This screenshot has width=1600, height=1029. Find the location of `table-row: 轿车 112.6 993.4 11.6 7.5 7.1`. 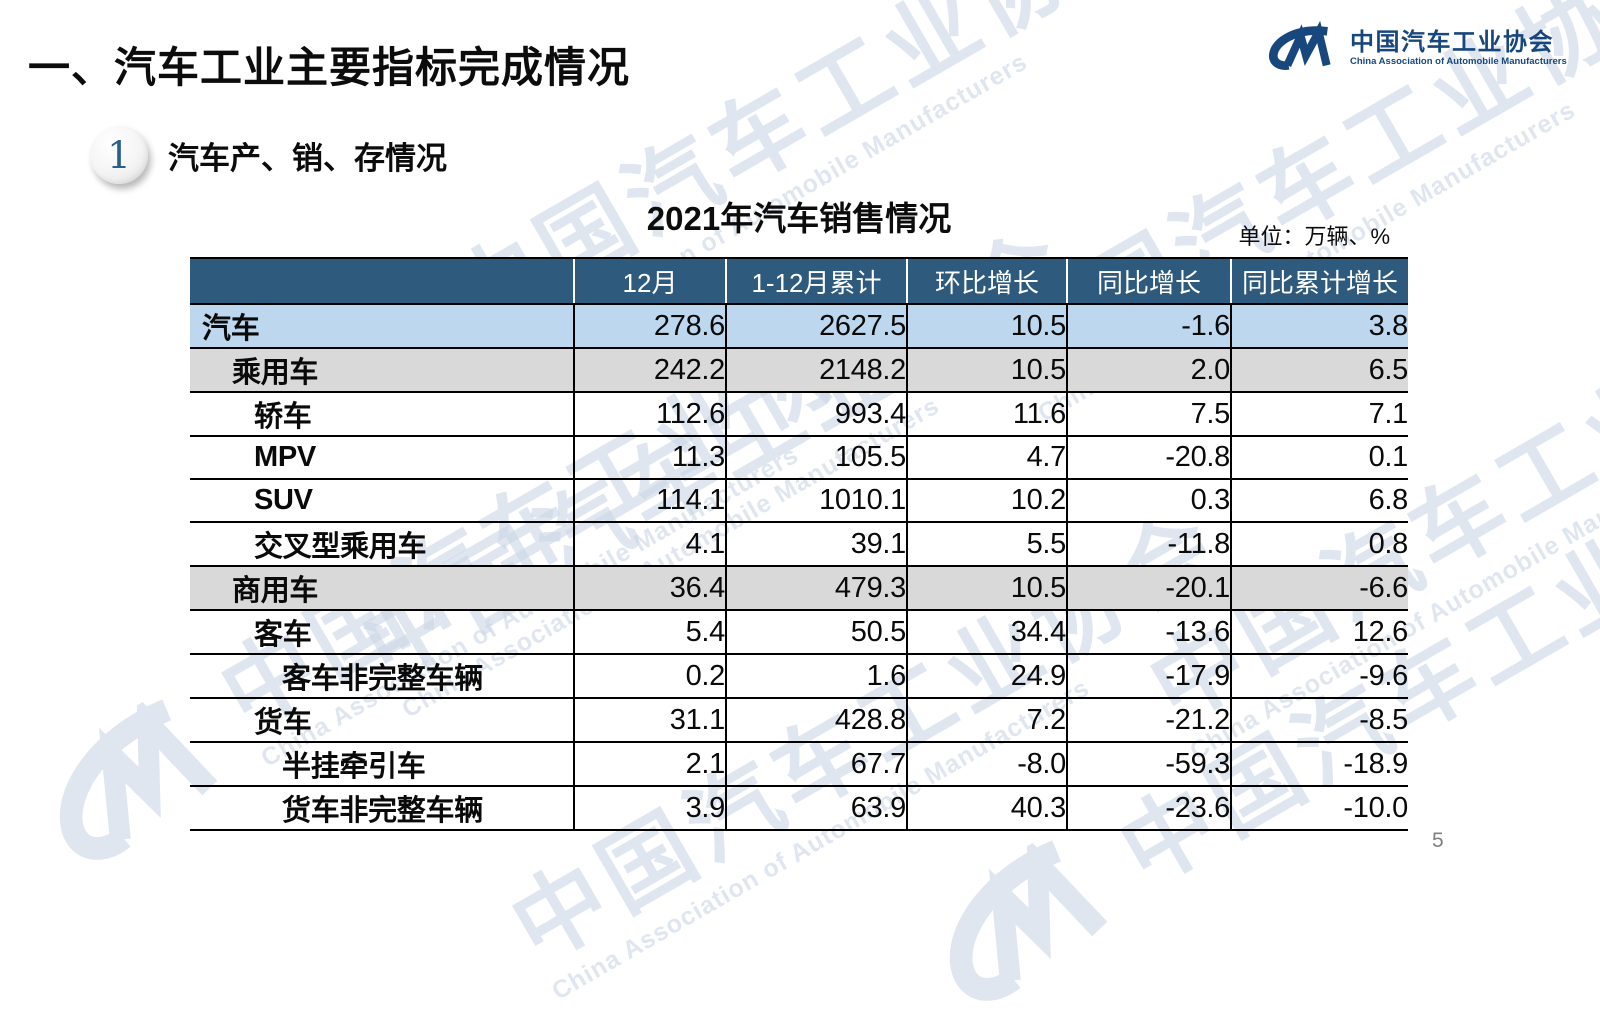

table-row: 轿车 112.6 993.4 11.6 7.5 7.1 is located at coordinates (799, 414).